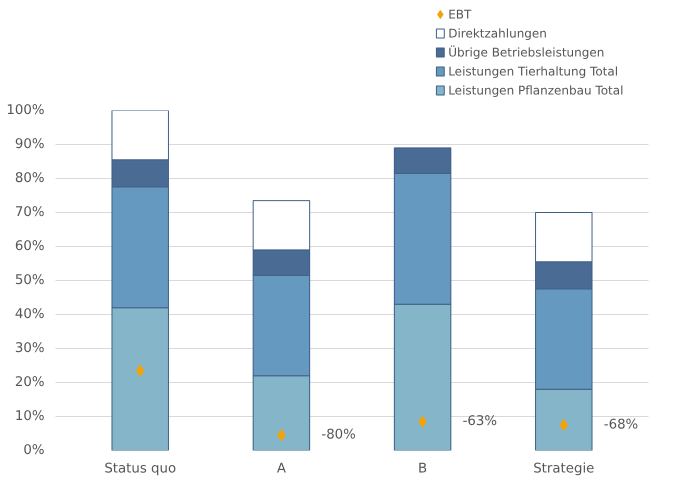 This screenshot has width=678, height=480. What do you see at coordinates (29, 348) in the screenshot?
I see `y-tick-label: 30%` at bounding box center [29, 348].